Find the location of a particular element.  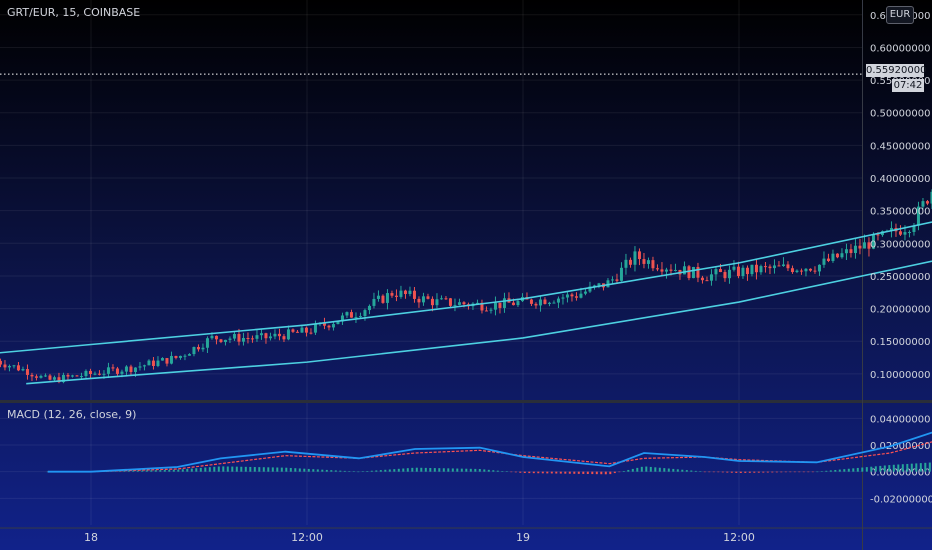

price-tick-label: 0.50000000 is located at coordinates (900, 114).